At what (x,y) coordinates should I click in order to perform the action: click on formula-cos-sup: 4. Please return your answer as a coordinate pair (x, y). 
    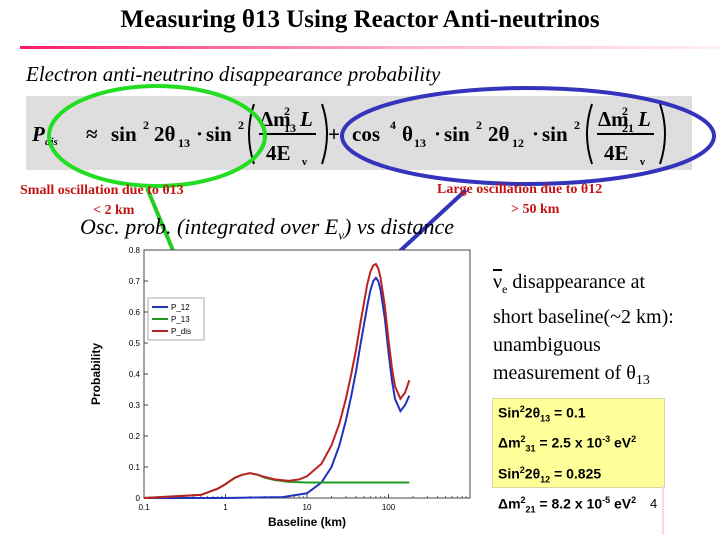
    Looking at the image, I should click on (393, 125).